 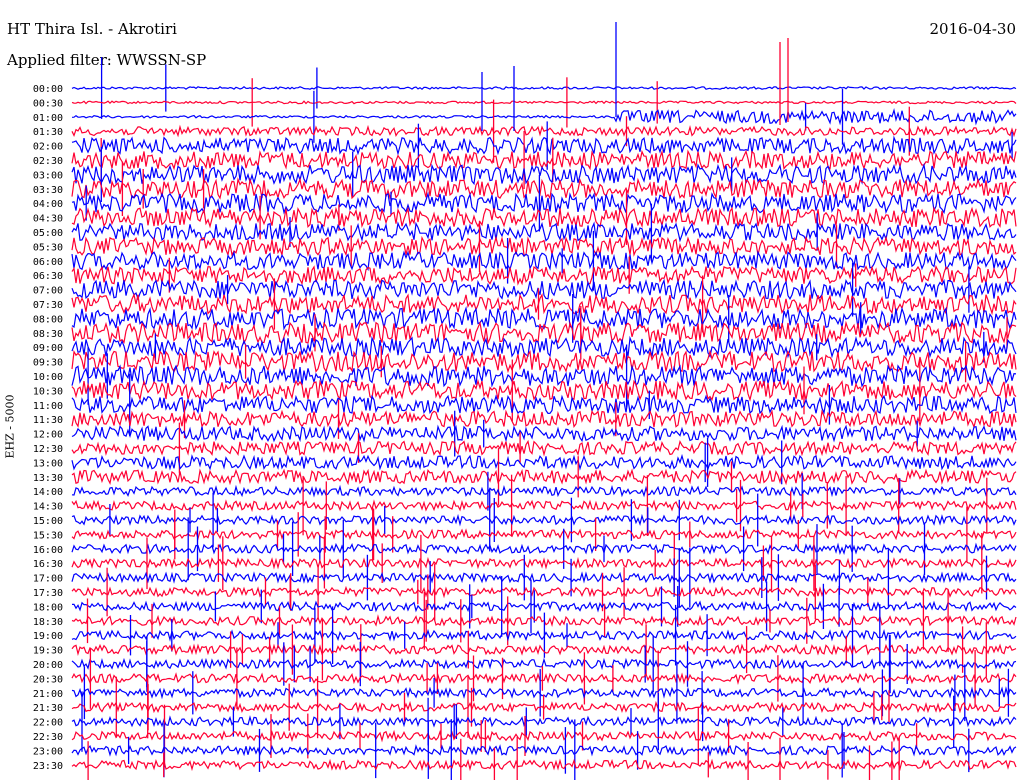 What do you see at coordinates (48, 665) in the screenshot?
I see `row-label: 20:00` at bounding box center [48, 665].